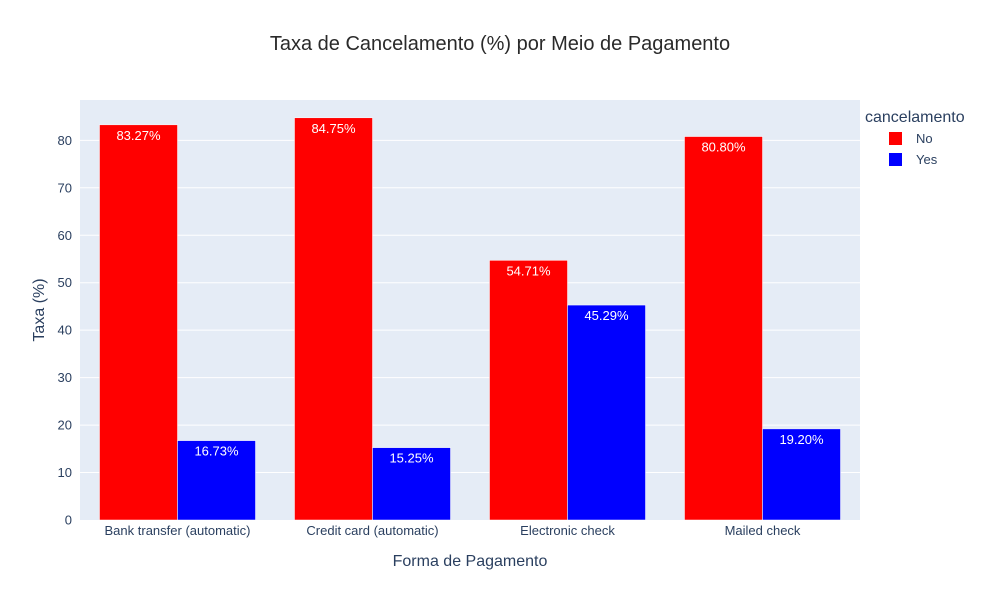 The width and height of the screenshot is (1000, 600). I want to click on bar-value-label: 83.27%, so click(138, 135).